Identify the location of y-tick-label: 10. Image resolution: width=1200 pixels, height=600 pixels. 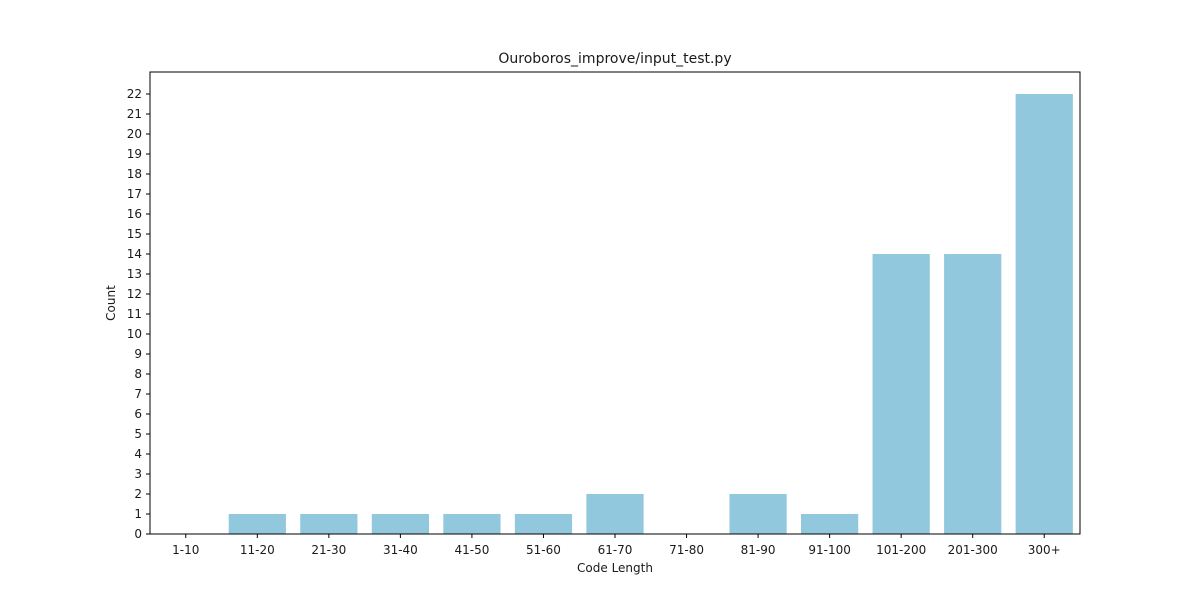
(134, 334).